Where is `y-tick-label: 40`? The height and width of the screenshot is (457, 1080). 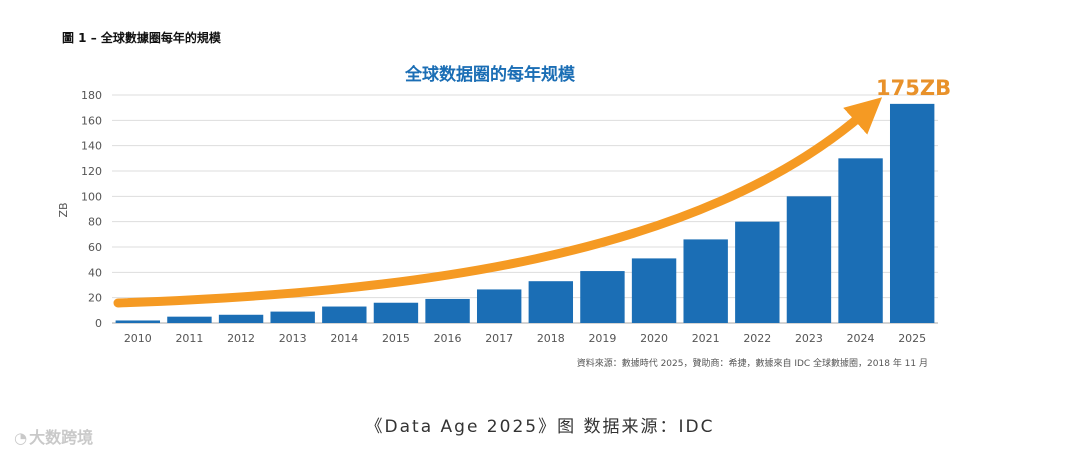
y-tick-label: 40 is located at coordinates (95, 272).